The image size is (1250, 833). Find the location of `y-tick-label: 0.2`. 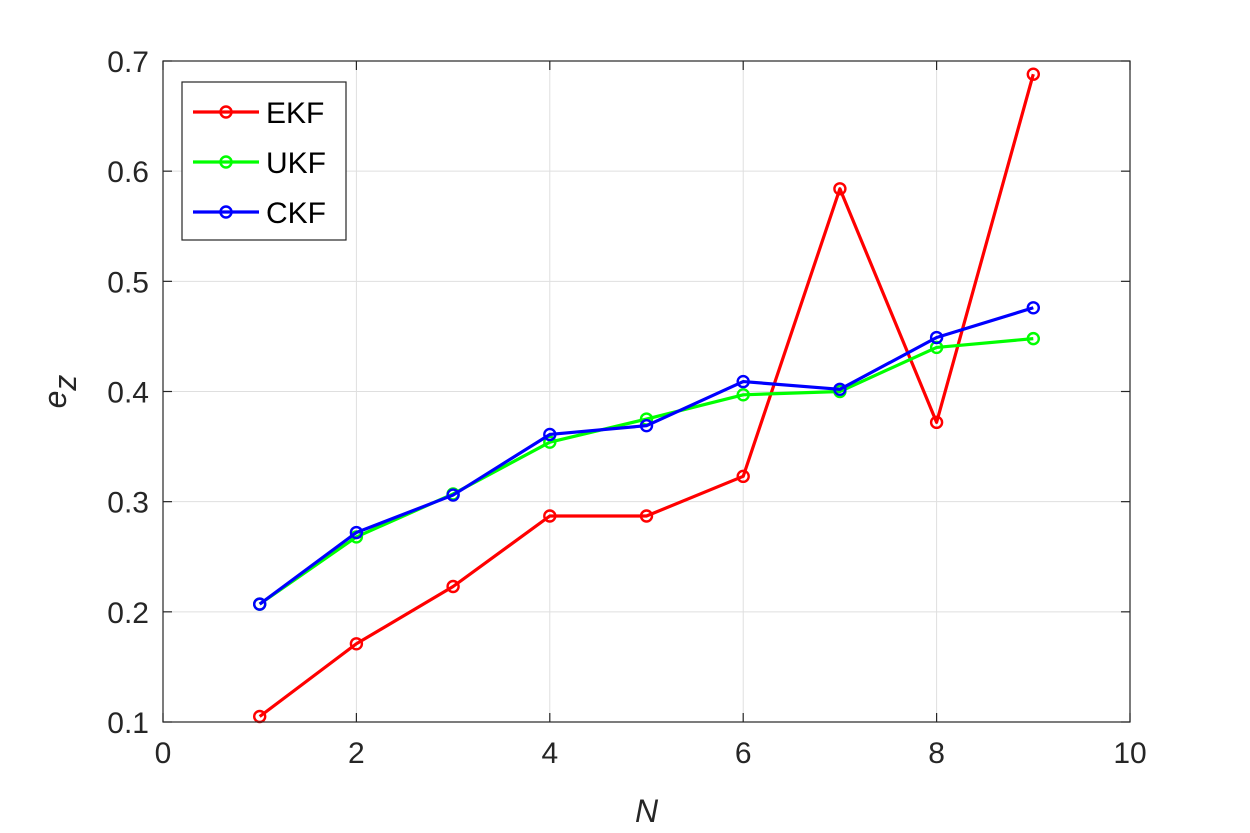

y-tick-label: 0.2 is located at coordinates (128, 613).